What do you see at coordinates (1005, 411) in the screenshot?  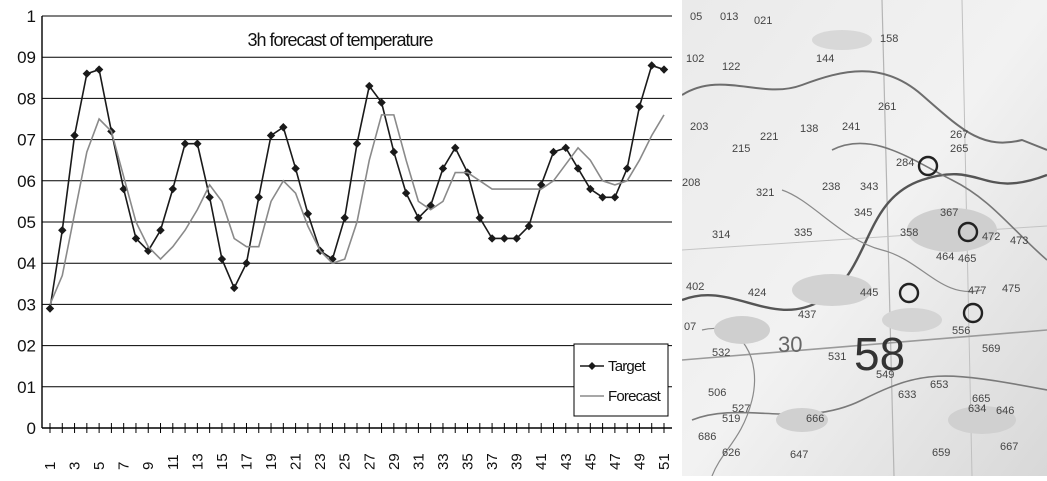 I see `map-elevation-label: 646` at bounding box center [1005, 411].